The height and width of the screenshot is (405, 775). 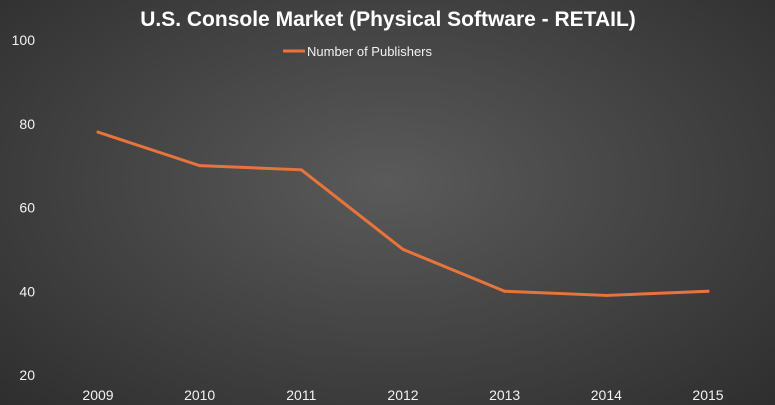 I want to click on y-tick-label: 80, so click(x=27, y=124).